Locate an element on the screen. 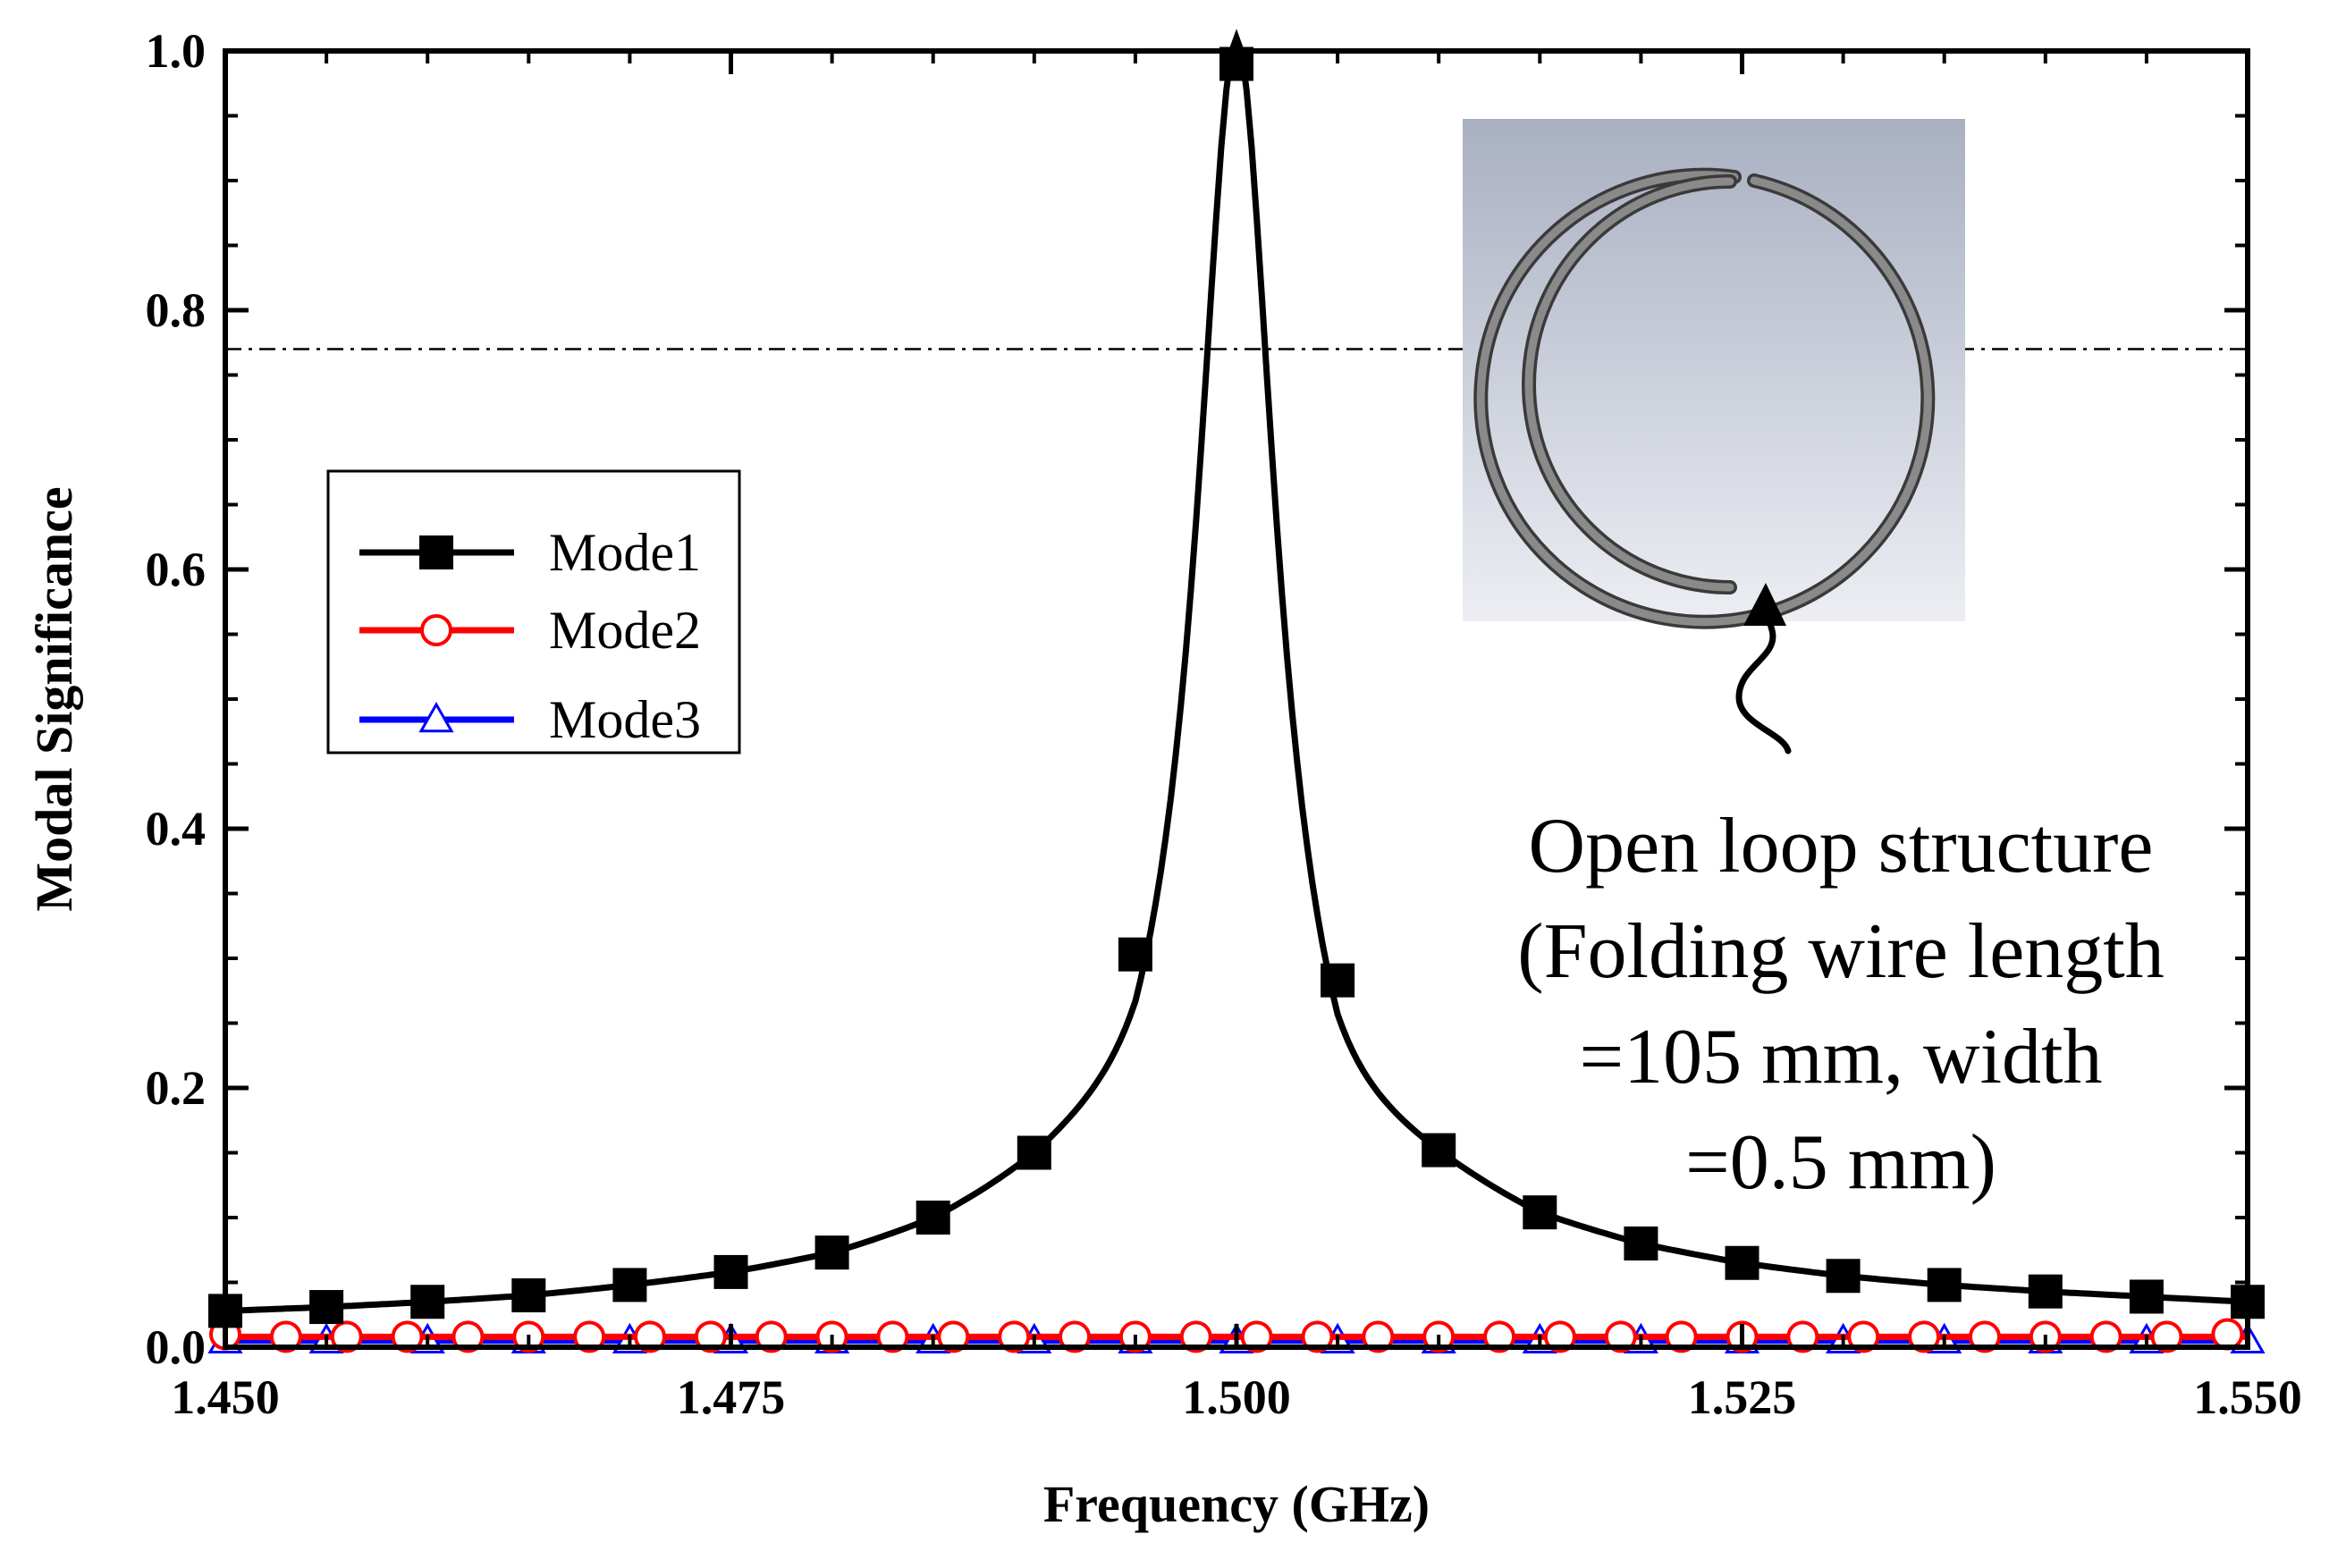 Image resolution: width=2346 pixels, height=1568 pixels. x-tick-label: 1.450 is located at coordinates (225, 1397).